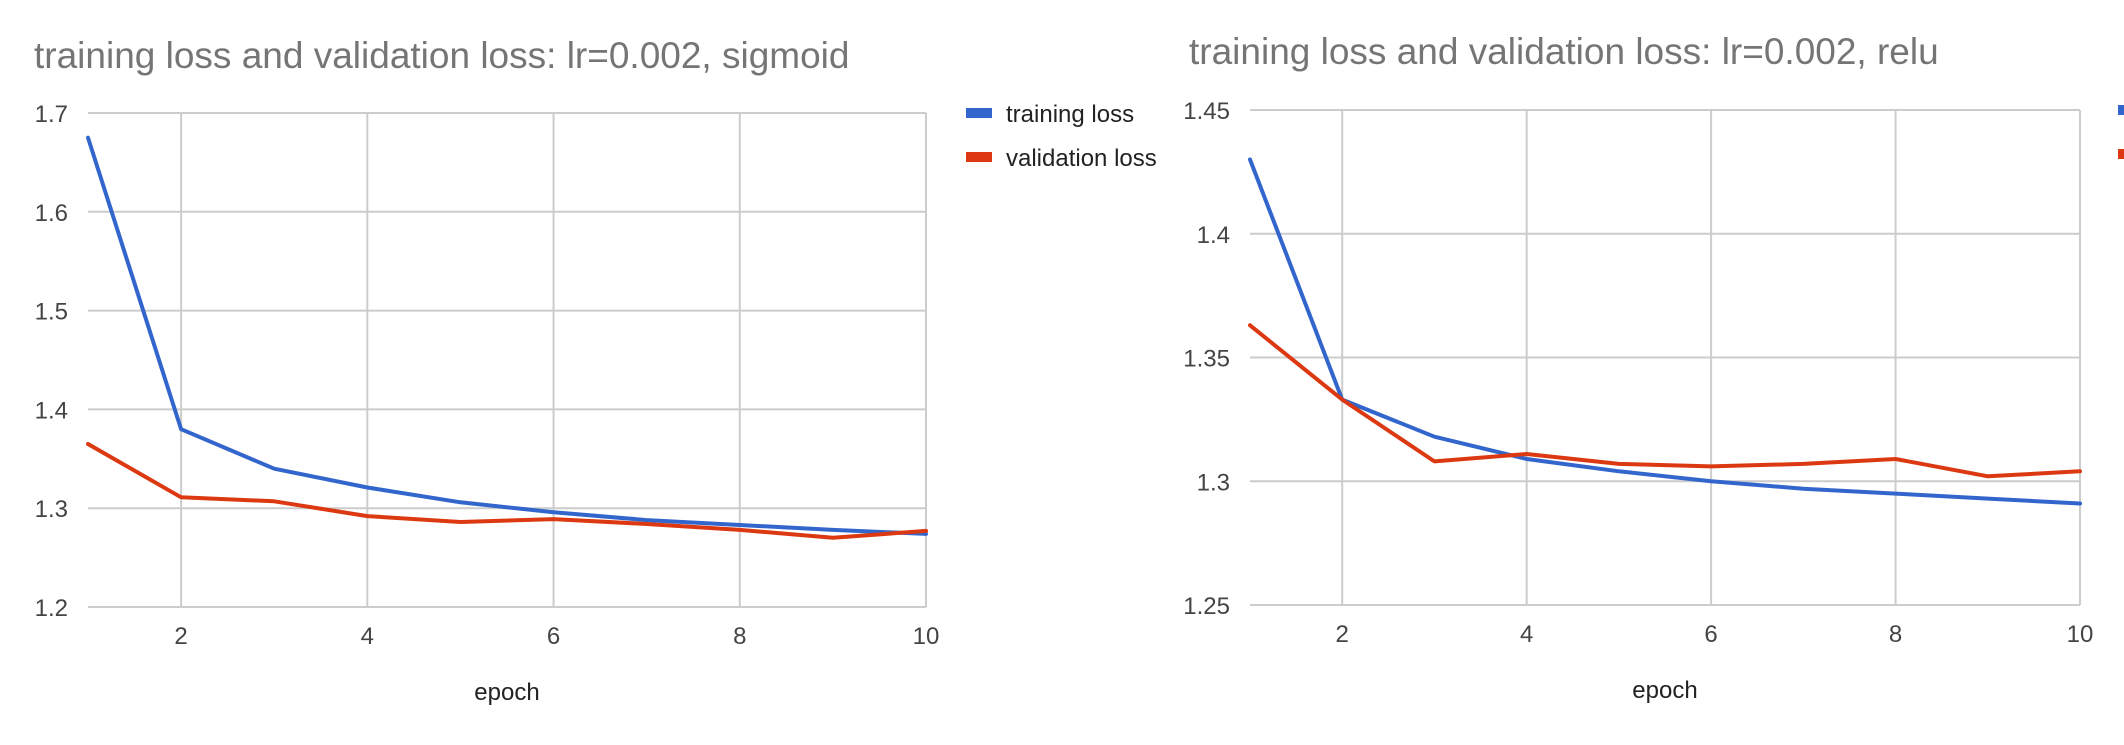  I want to click on y-tick-label: 1.7, so click(51, 114).